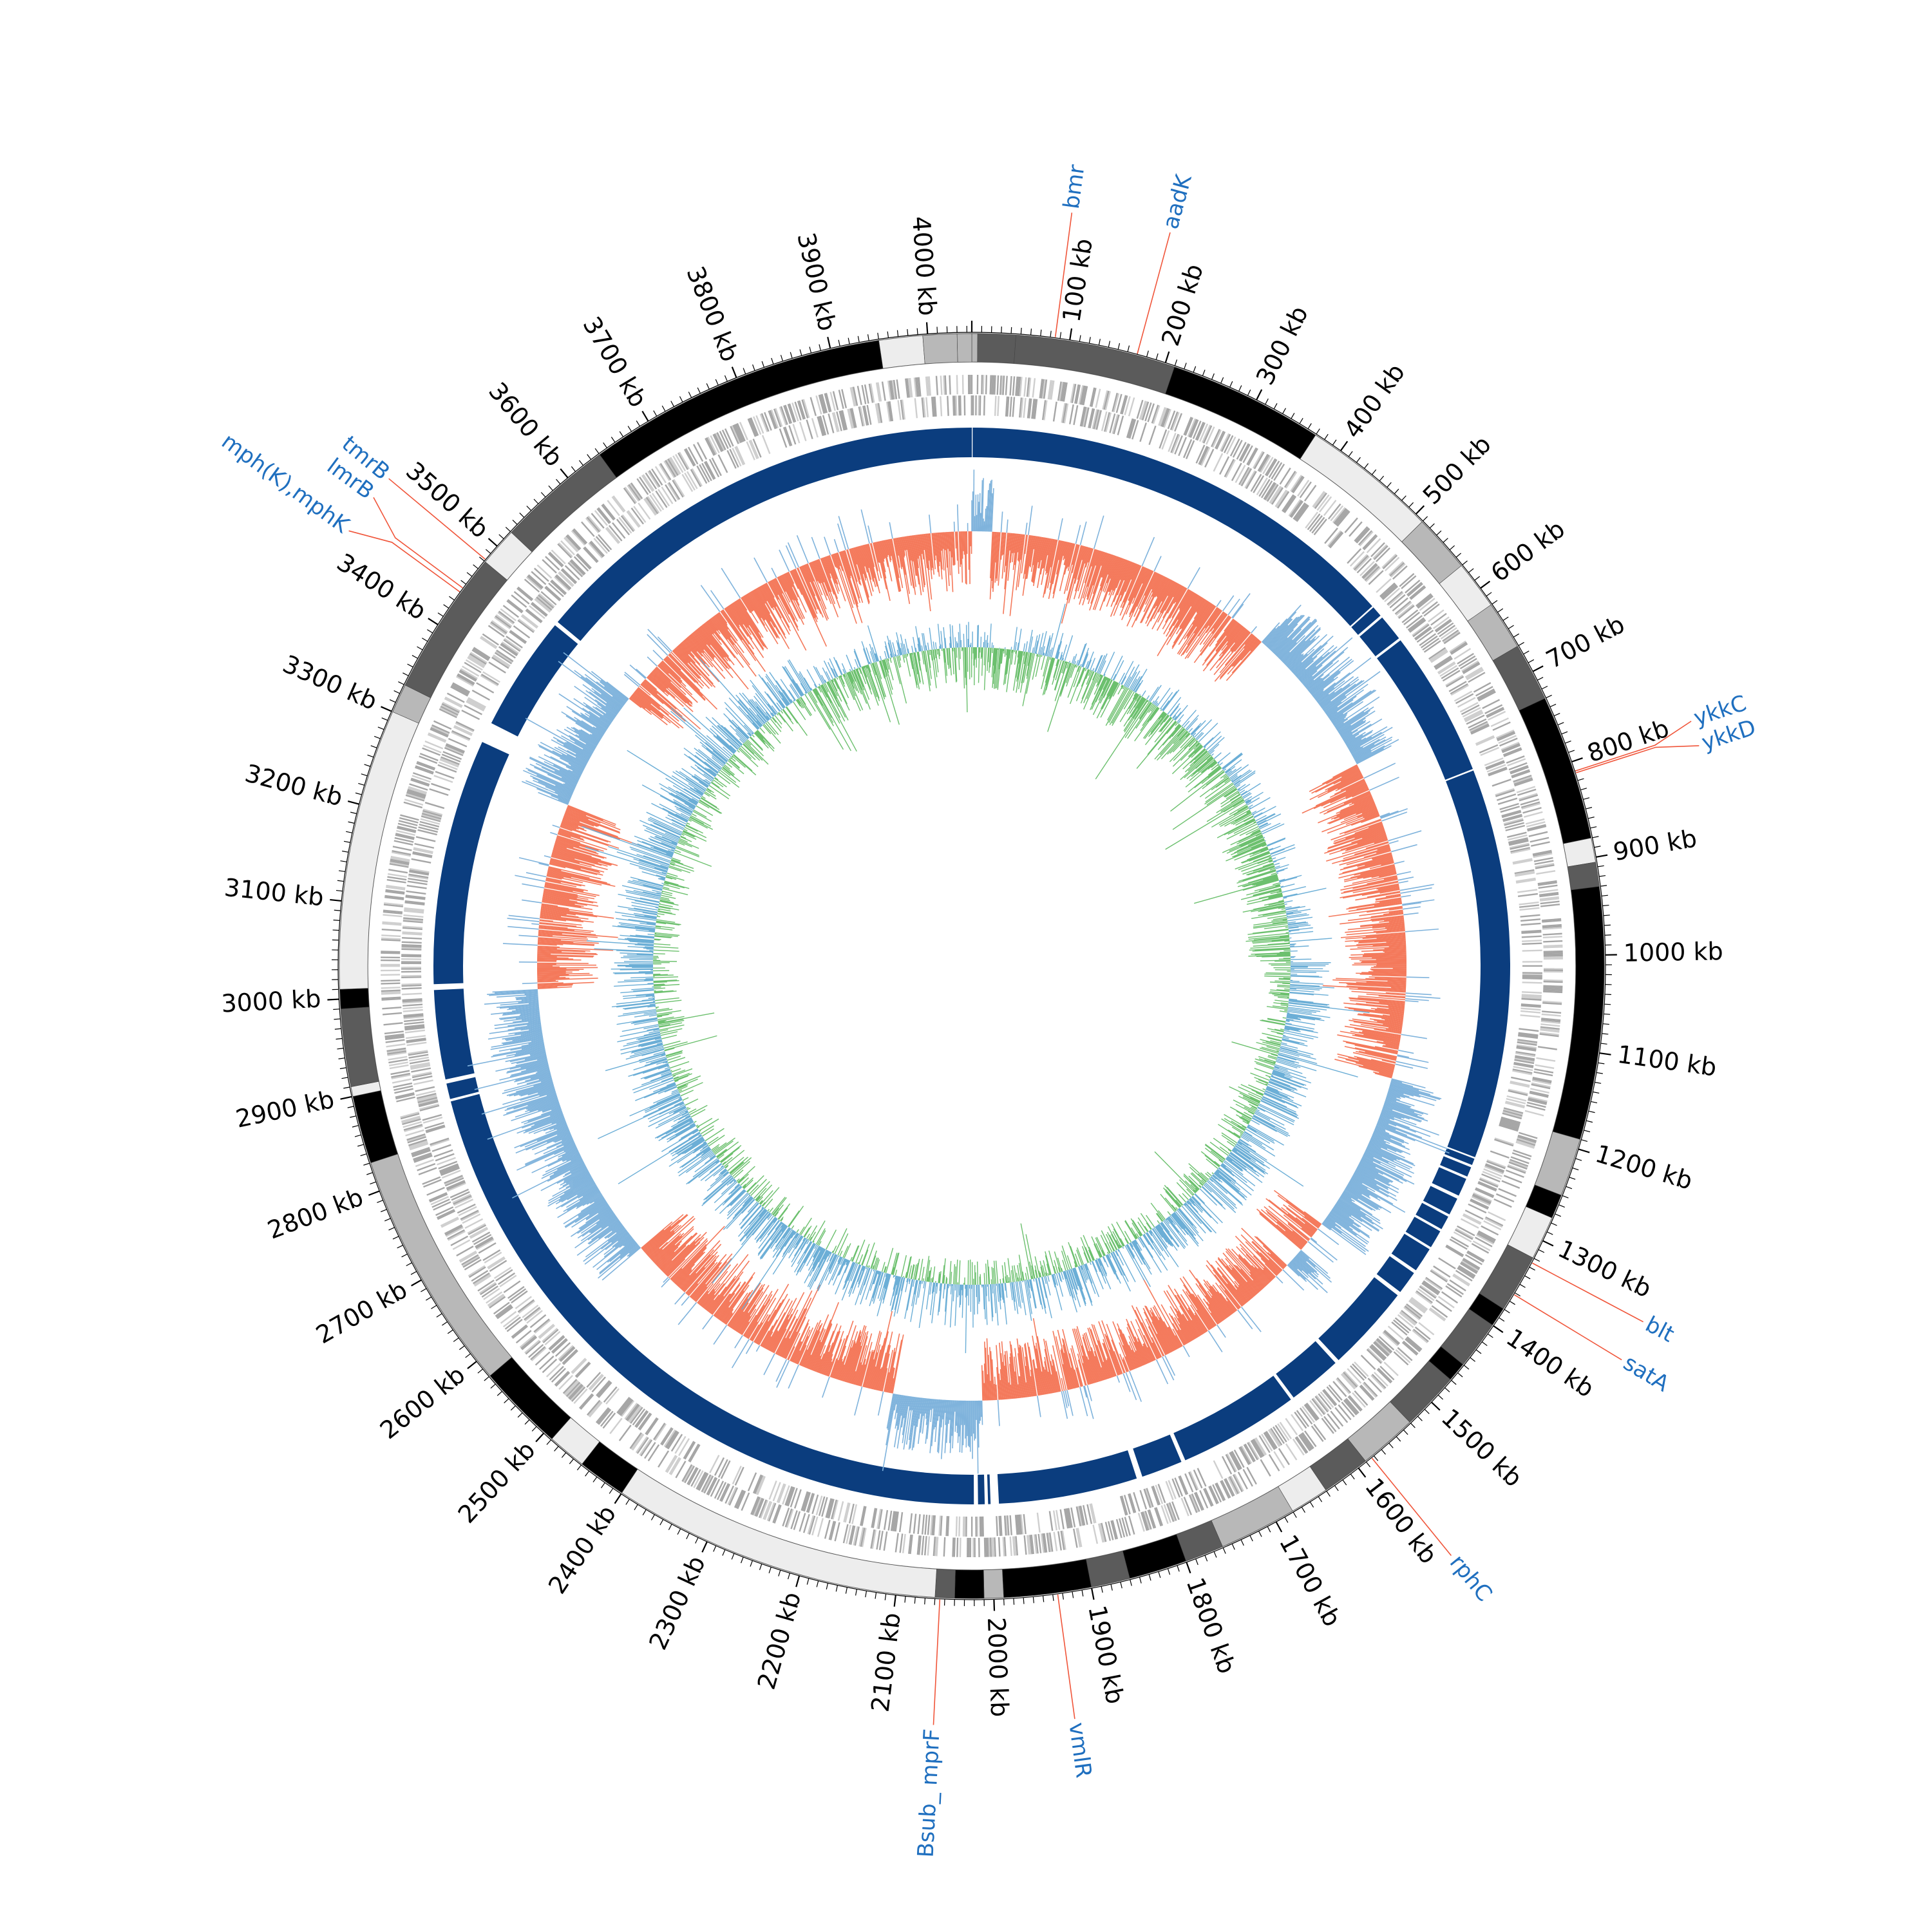  Describe the element at coordinates (270, 1002) in the screenshot. I see `tick-label: 3000 kb` at that location.